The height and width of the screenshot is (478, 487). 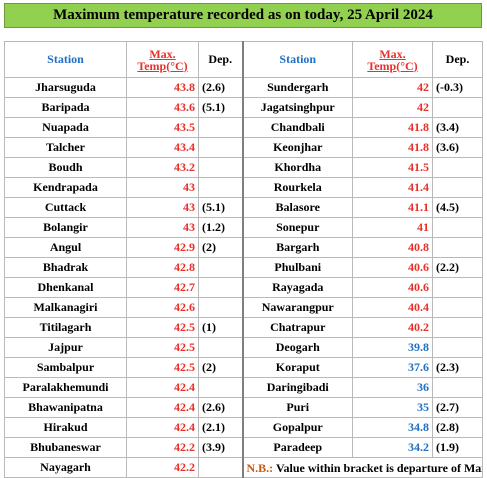 What do you see at coordinates (392, 427) in the screenshot?
I see `max-temp-value: 34.8` at bounding box center [392, 427].